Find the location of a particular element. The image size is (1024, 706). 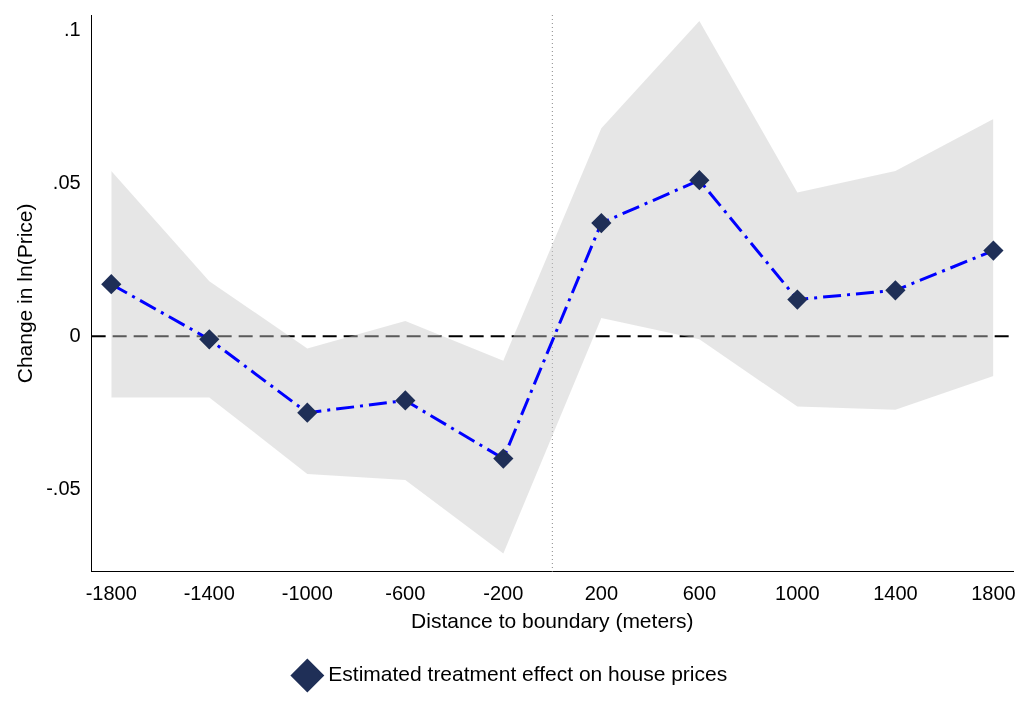

legend-label: Estimated treatment effect on house prices is located at coordinates (528, 674).